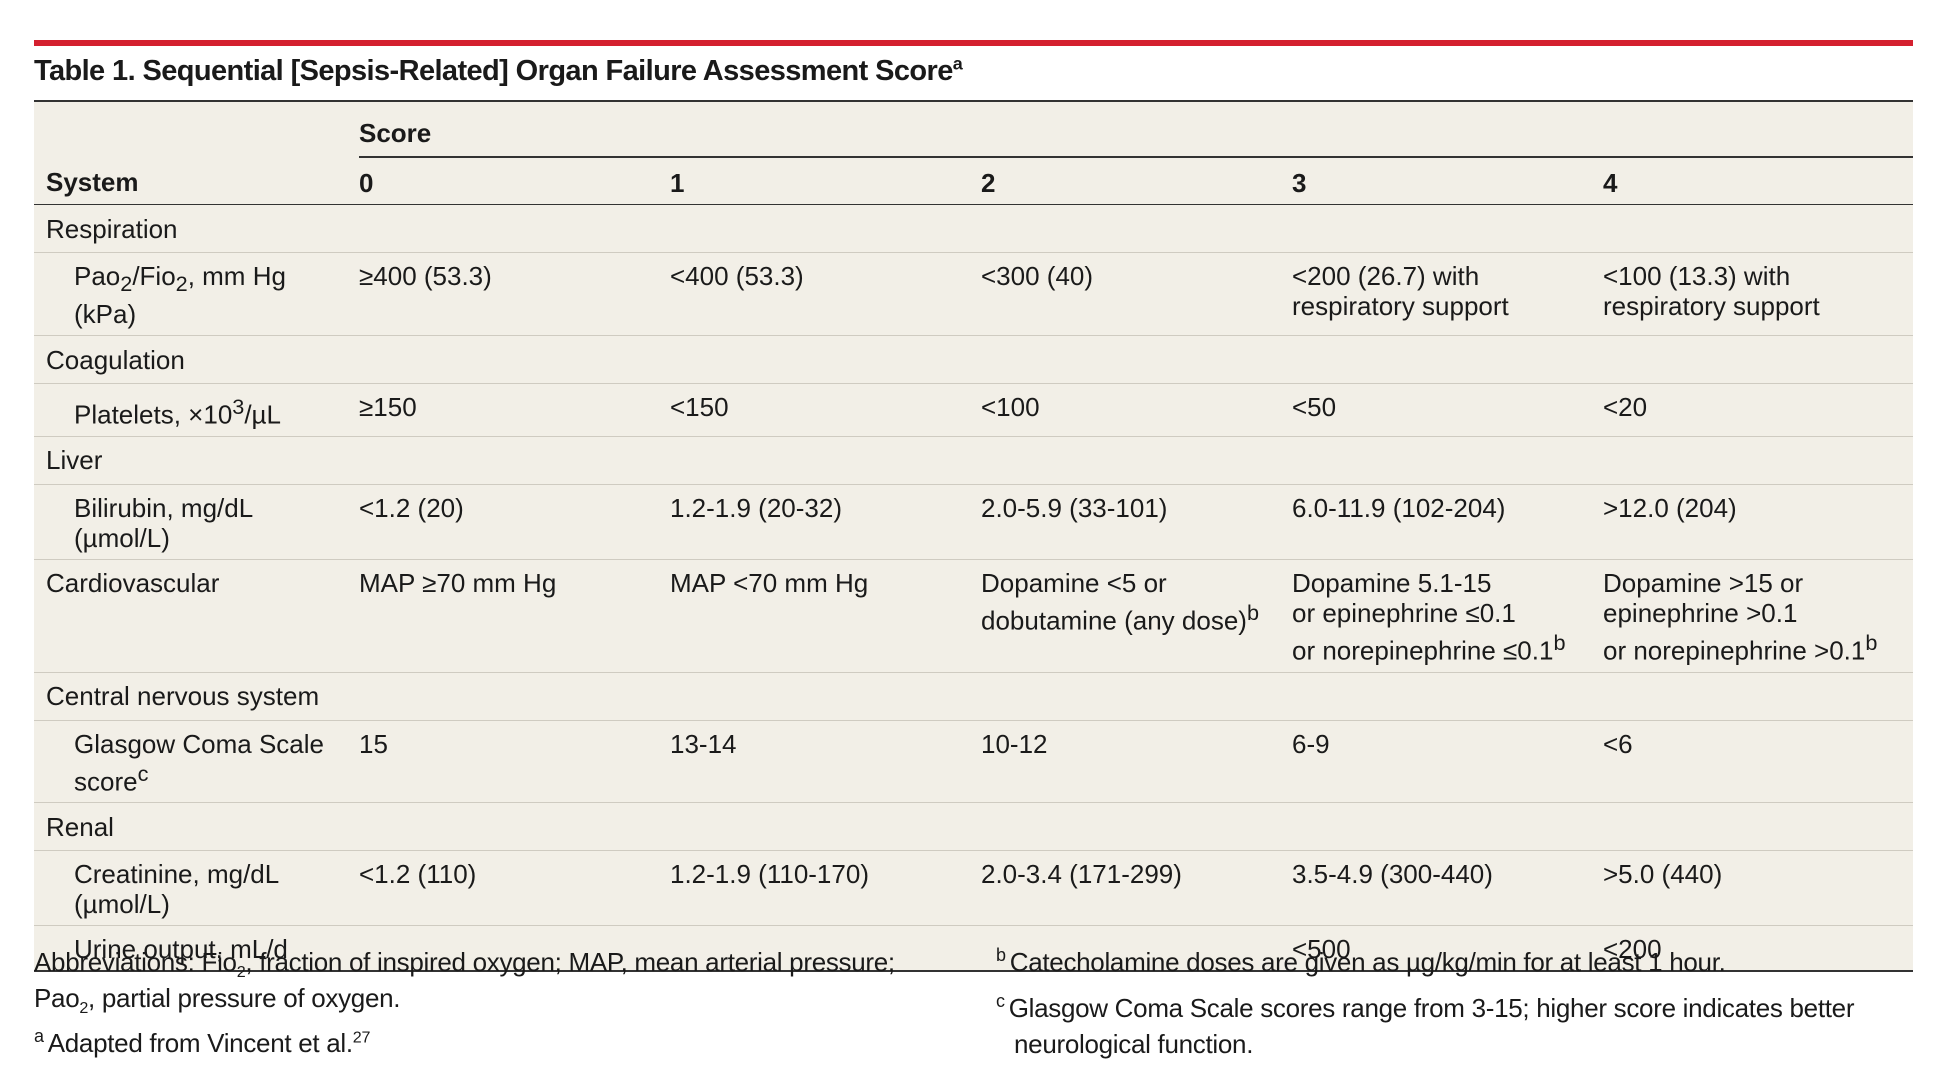  I want to click on top-red-rule, so click(973, 43).